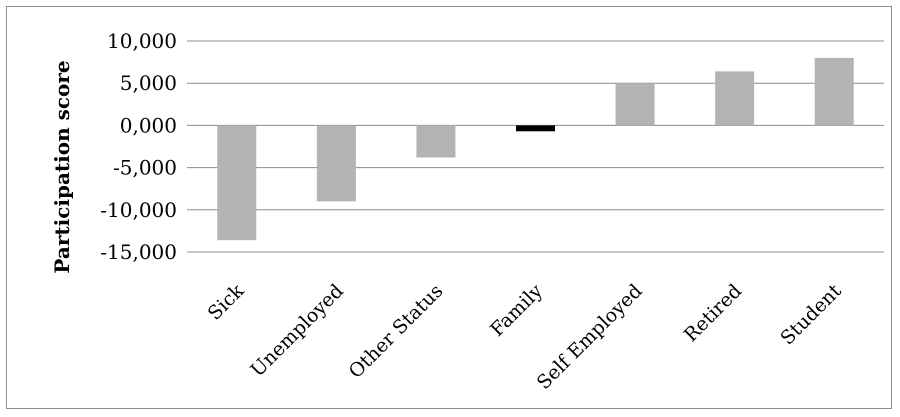 The width and height of the screenshot is (900, 417). Describe the element at coordinates (336, 163) in the screenshot. I see `bar-unemployed` at that location.